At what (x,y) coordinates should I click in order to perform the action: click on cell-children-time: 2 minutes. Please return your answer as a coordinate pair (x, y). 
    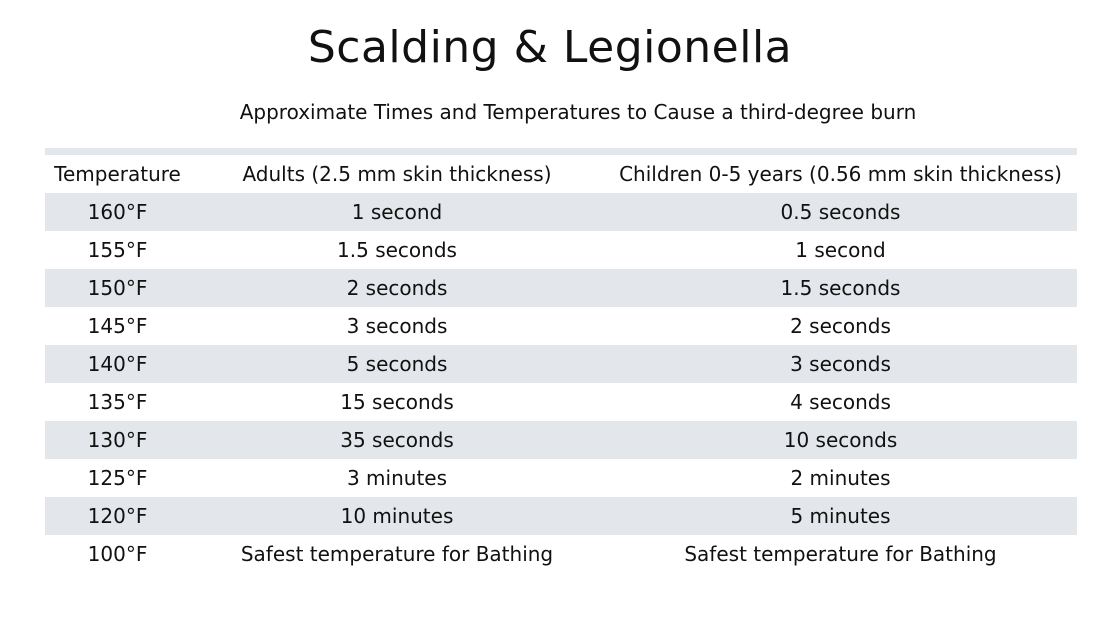
    Looking at the image, I should click on (840, 478).